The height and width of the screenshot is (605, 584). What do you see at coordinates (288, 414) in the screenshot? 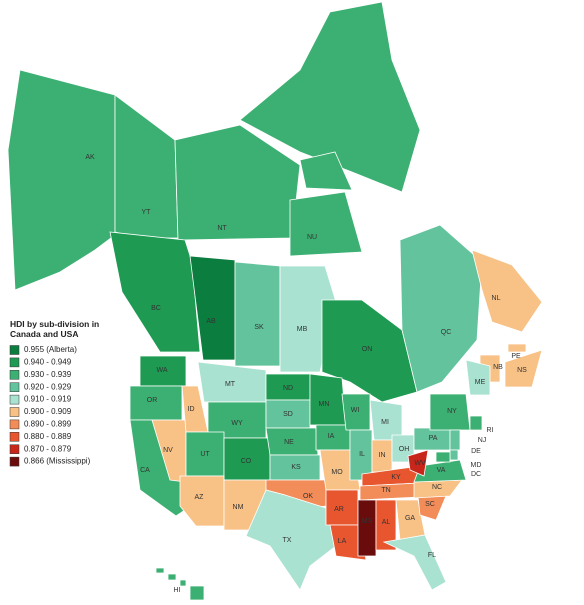
I see `region-label: SD` at bounding box center [288, 414].